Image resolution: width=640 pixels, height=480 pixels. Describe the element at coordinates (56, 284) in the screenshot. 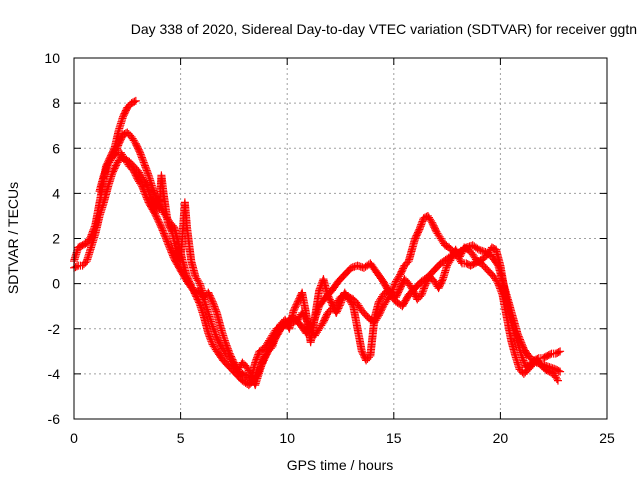

I see `y-tick-label: 0` at that location.